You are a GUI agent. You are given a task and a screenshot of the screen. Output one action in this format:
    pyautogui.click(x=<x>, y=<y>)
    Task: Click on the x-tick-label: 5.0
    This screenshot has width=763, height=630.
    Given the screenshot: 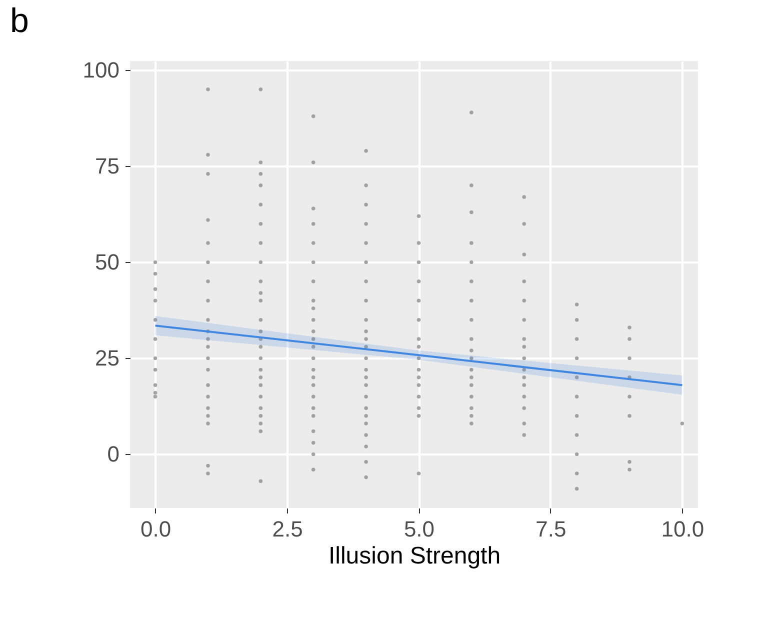 What is the action you would take?
    pyautogui.click(x=419, y=529)
    